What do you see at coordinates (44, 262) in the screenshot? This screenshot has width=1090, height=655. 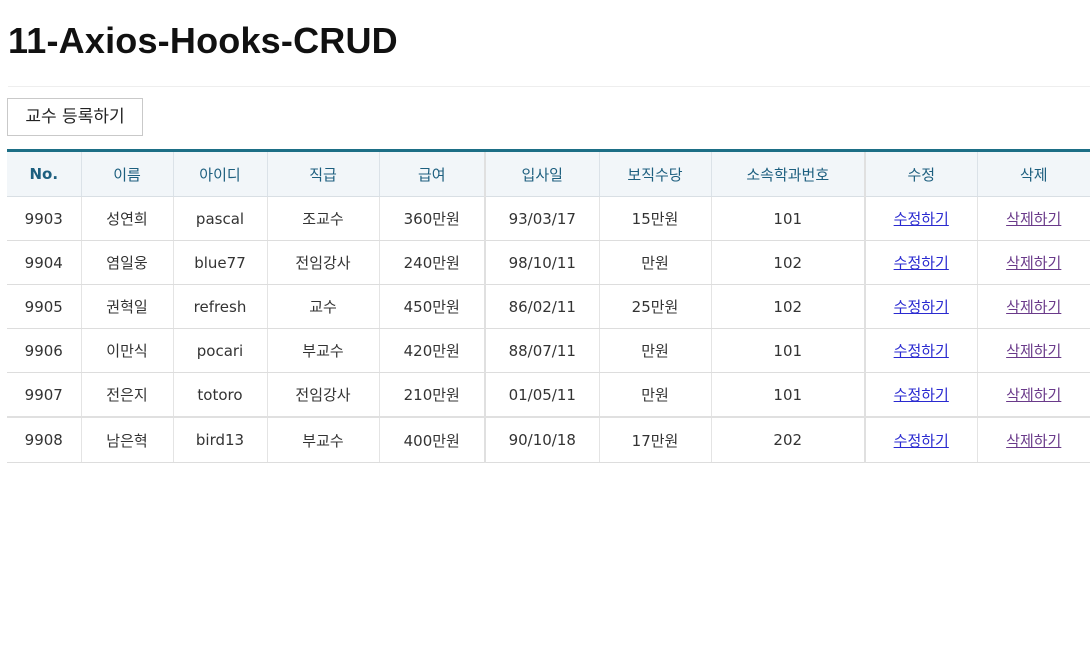 I see `cell-no: 9904` at bounding box center [44, 262].